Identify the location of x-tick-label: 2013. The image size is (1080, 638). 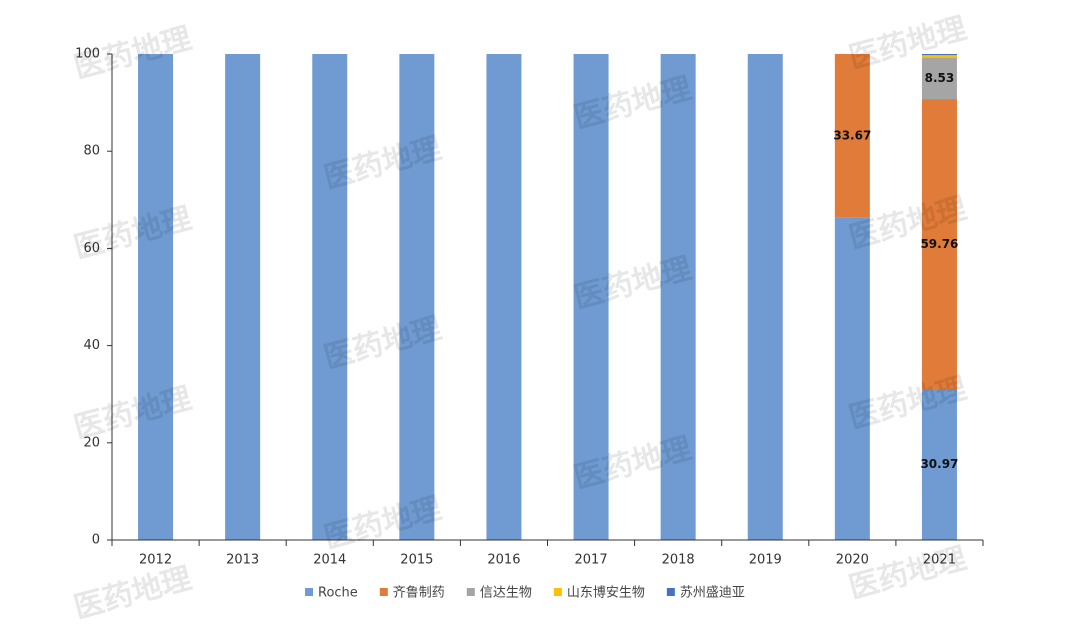
(242, 560).